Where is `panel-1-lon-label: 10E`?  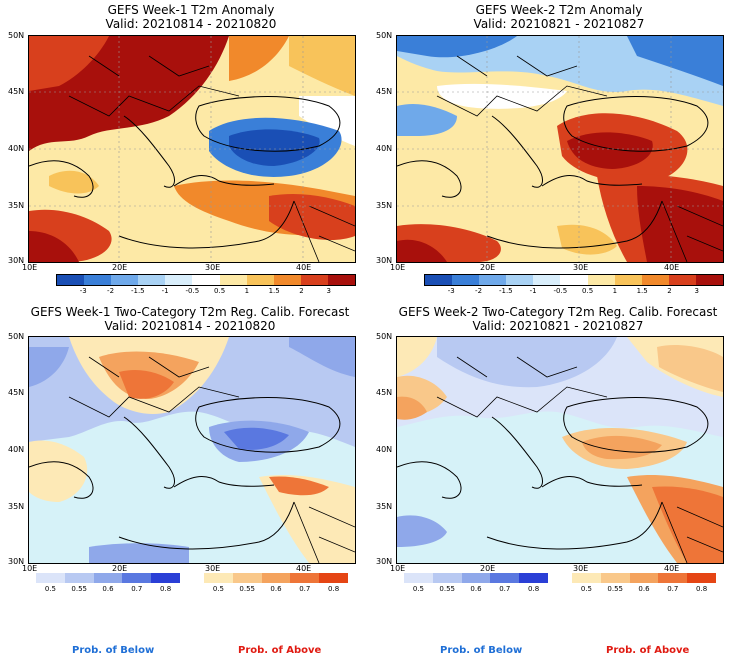 panel-1-lon-label: 10E is located at coordinates (30, 267).